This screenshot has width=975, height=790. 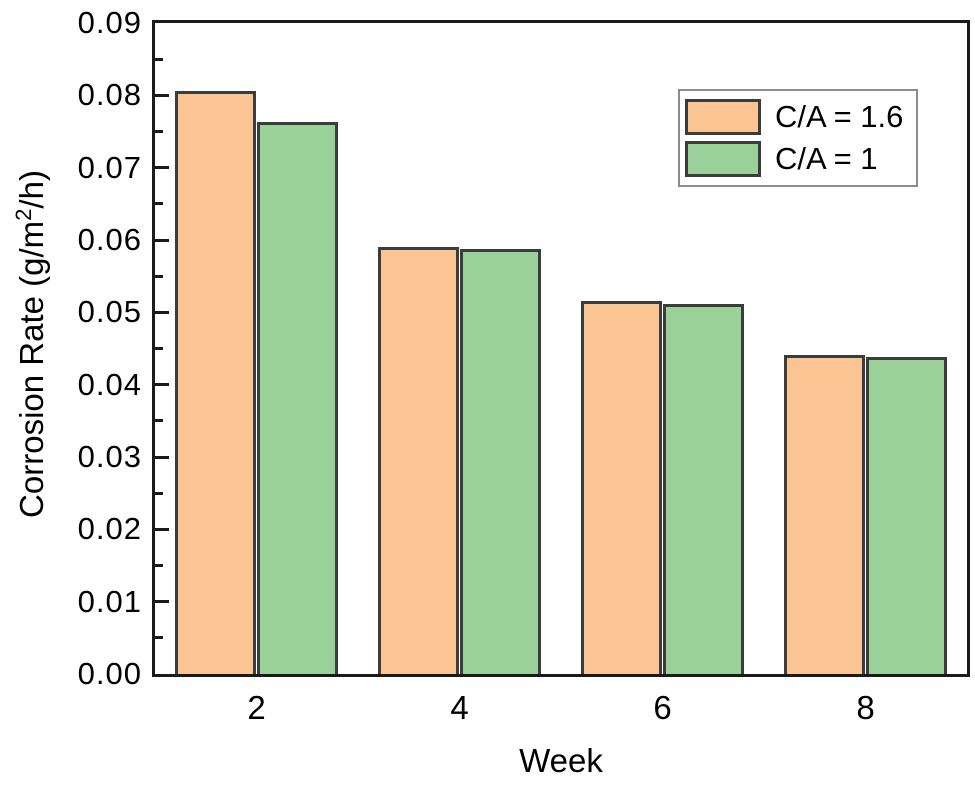 I want to click on legend-entry: C/A = 1.6, so click(x=796, y=117).